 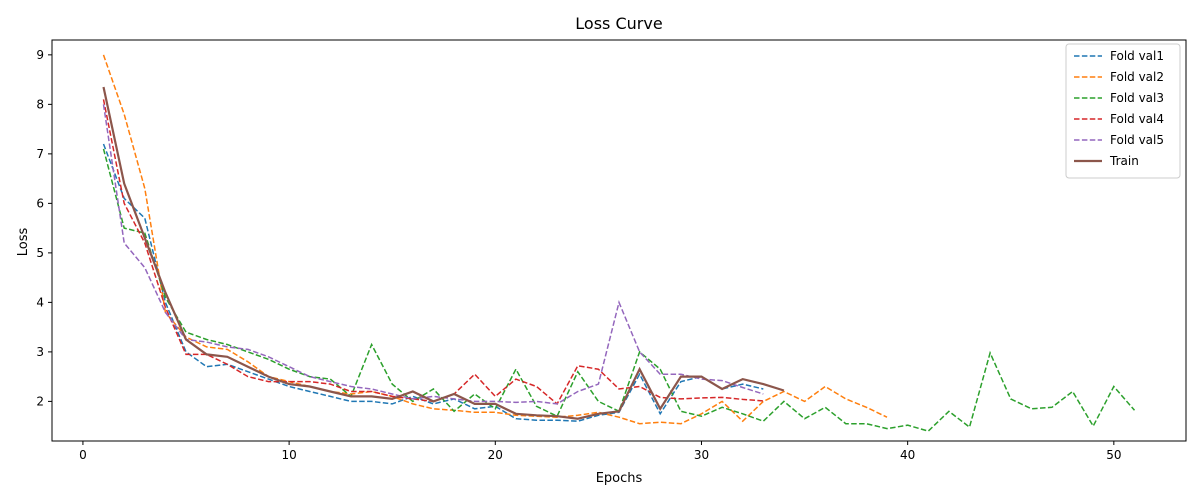 I want to click on chart-title: Loss Curve, so click(x=618, y=23).